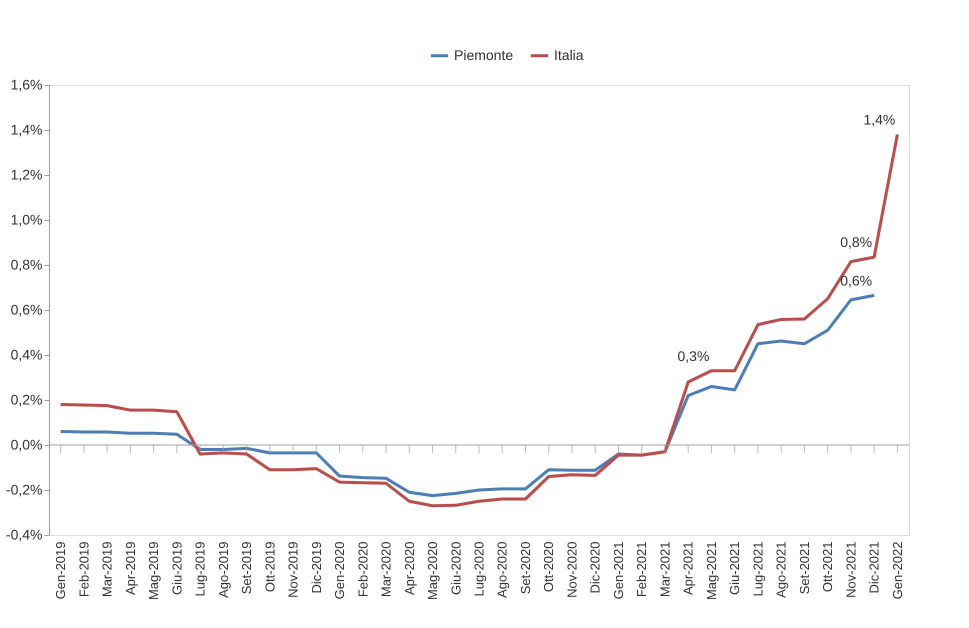 The height and width of the screenshot is (628, 969). What do you see at coordinates (26, 354) in the screenshot?
I see `y-tick-label: 0,4%` at bounding box center [26, 354].